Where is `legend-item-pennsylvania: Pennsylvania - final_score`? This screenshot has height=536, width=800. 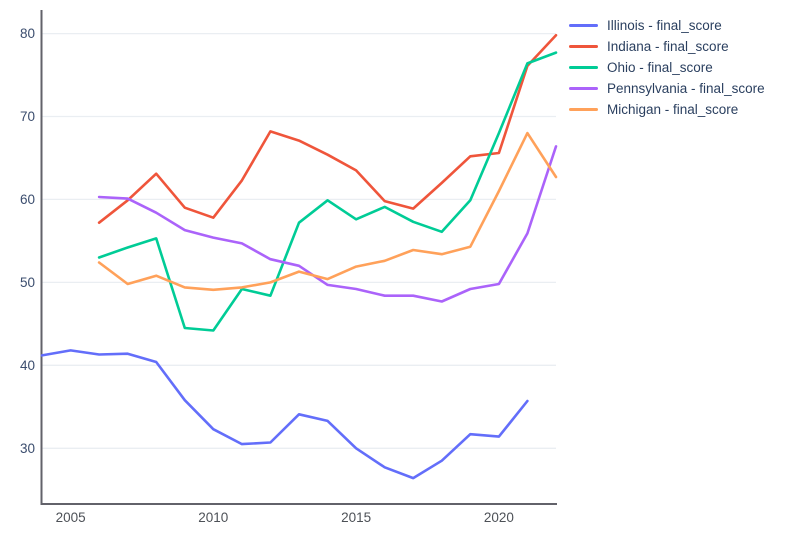
legend-item-pennsylvania: Pennsylvania - final_score is located at coordinates (667, 88).